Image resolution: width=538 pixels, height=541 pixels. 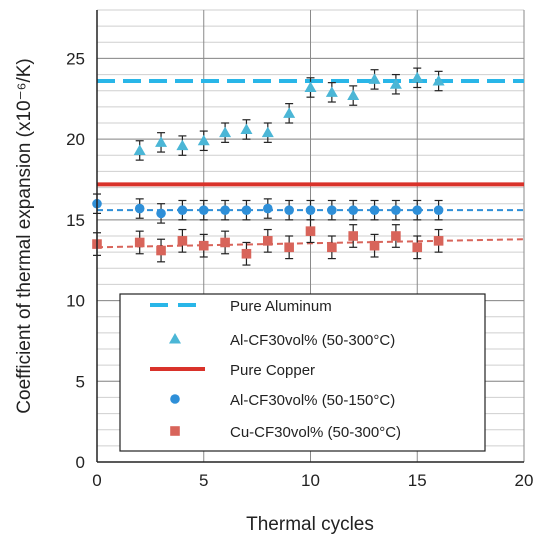 What do you see at coordinates (315, 432) in the screenshot?
I see `legend-label-cu-cf30-50-300: Cu-CF30vol% (50-300°C)` at bounding box center [315, 432].